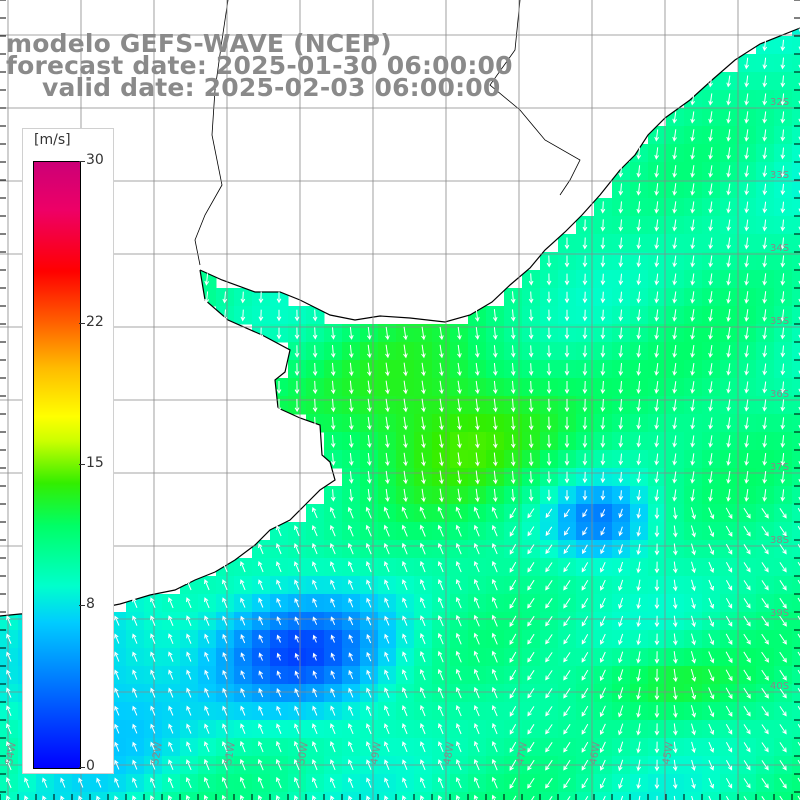 Image resolution: width=800 pixels, height=800 pixels. What do you see at coordinates (779, 321) in the screenshot?
I see `lat-label: 35S` at bounding box center [779, 321].